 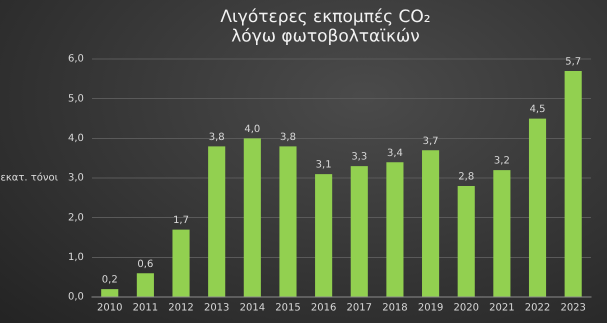 What do you see at coordinates (502, 161) in the screenshot?
I see `data-label: 3,2` at bounding box center [502, 161].